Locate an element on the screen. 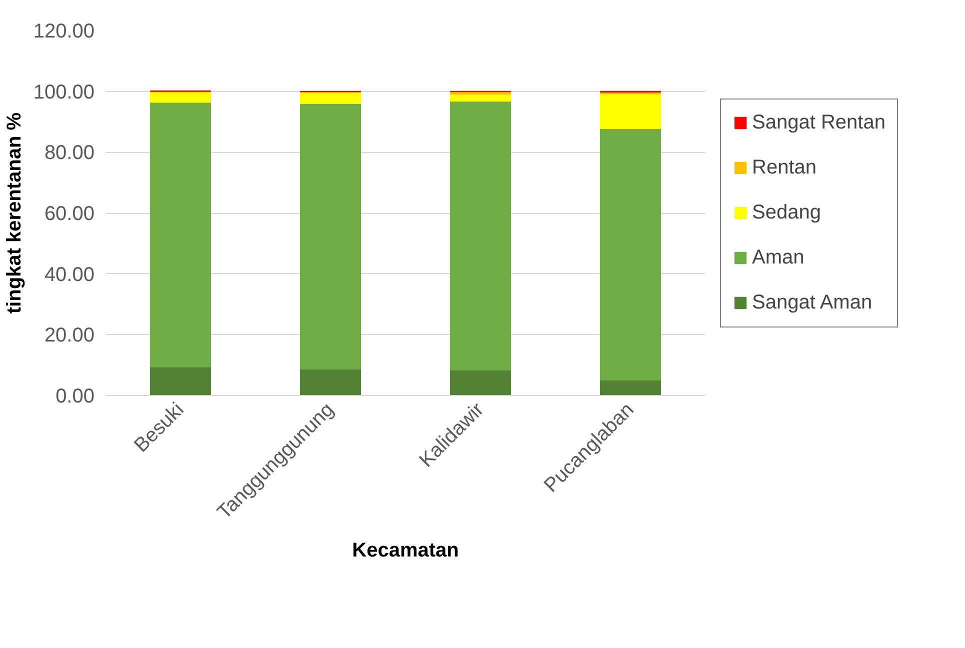 The height and width of the screenshot is (648, 965). y-tick-label: 20.00 is located at coordinates (69, 335).